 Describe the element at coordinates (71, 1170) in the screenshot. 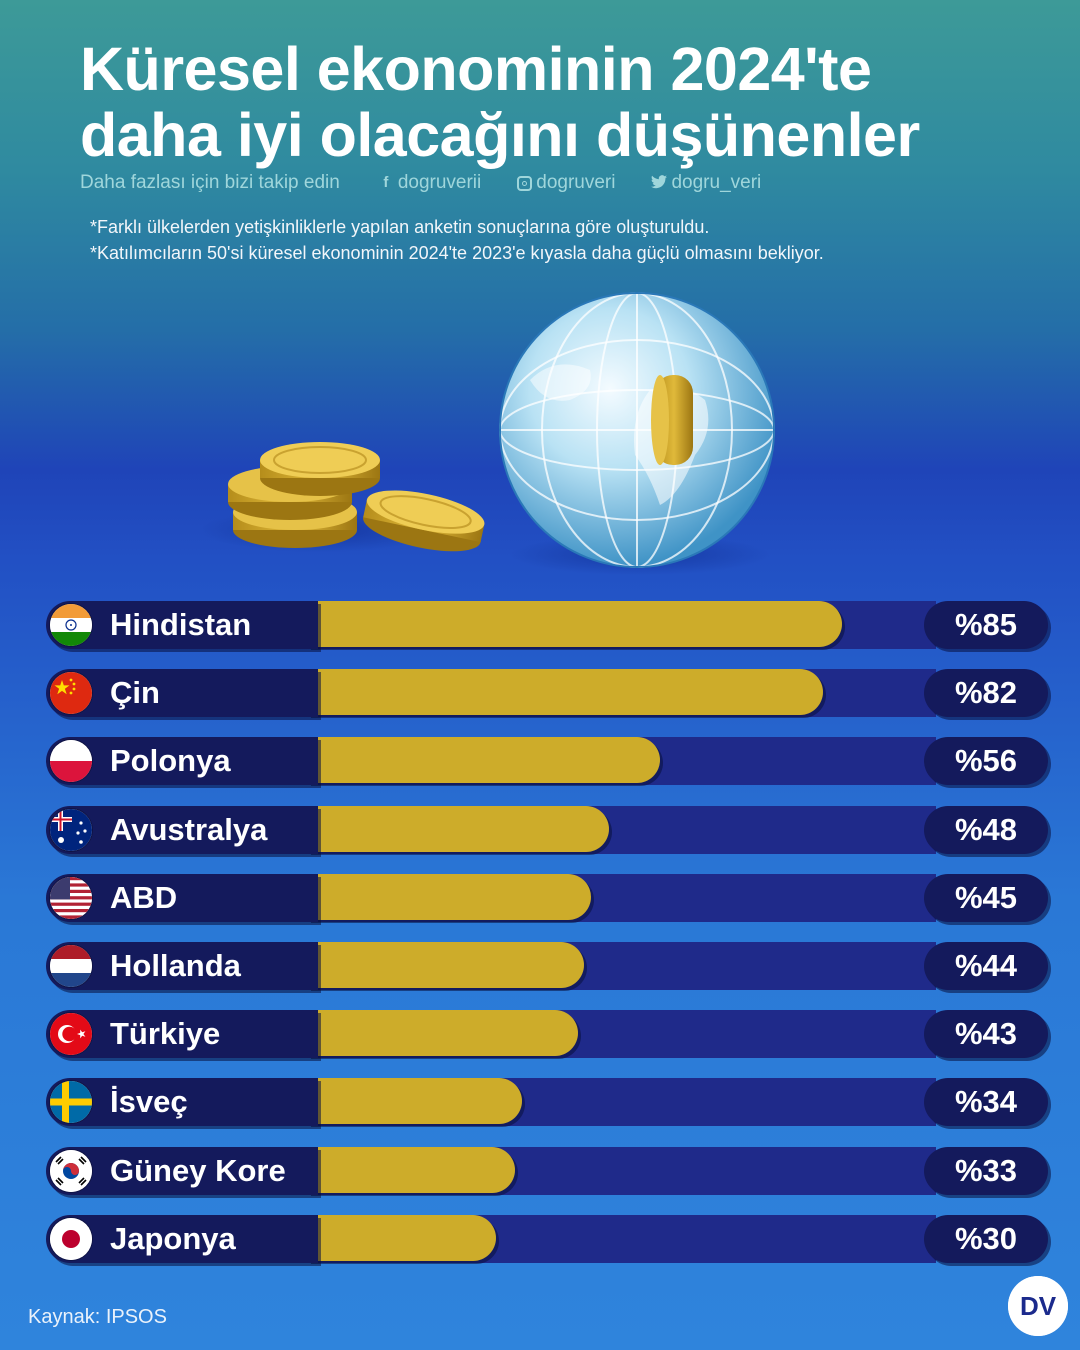

I see `south-korea-flag-icon` at that location.